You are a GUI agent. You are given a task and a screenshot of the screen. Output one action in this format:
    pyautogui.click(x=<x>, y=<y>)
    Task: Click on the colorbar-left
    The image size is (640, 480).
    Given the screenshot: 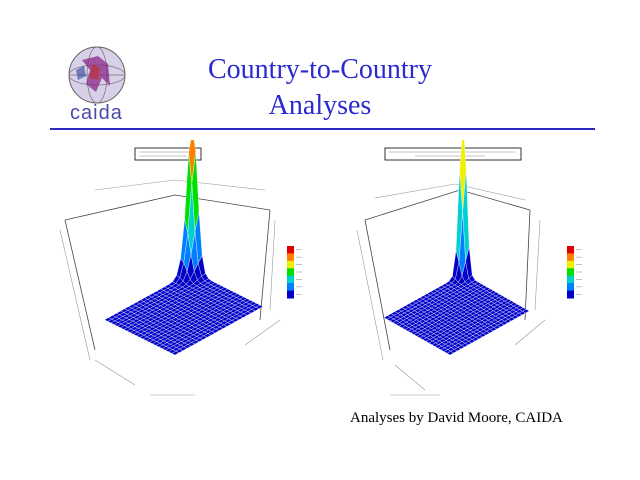 What is the action you would take?
    pyautogui.click(x=294, y=272)
    